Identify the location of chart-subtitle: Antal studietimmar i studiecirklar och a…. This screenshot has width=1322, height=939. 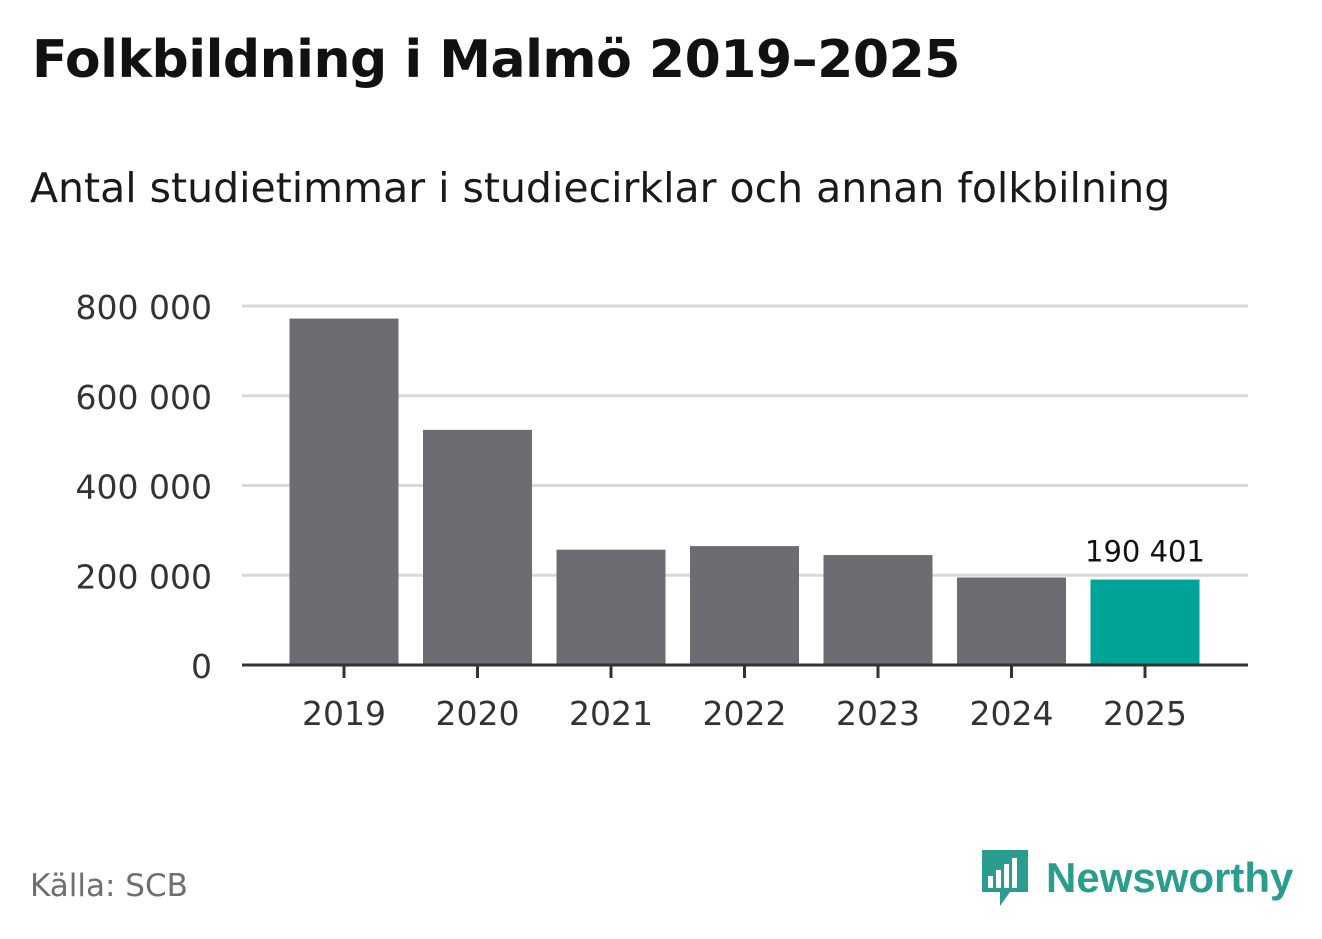
(600, 188).